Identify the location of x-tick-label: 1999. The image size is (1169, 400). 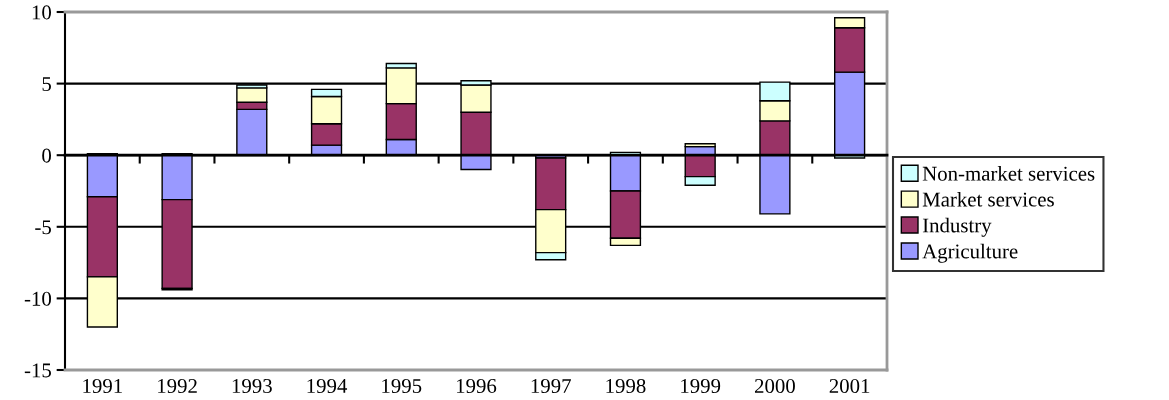
(701, 385).